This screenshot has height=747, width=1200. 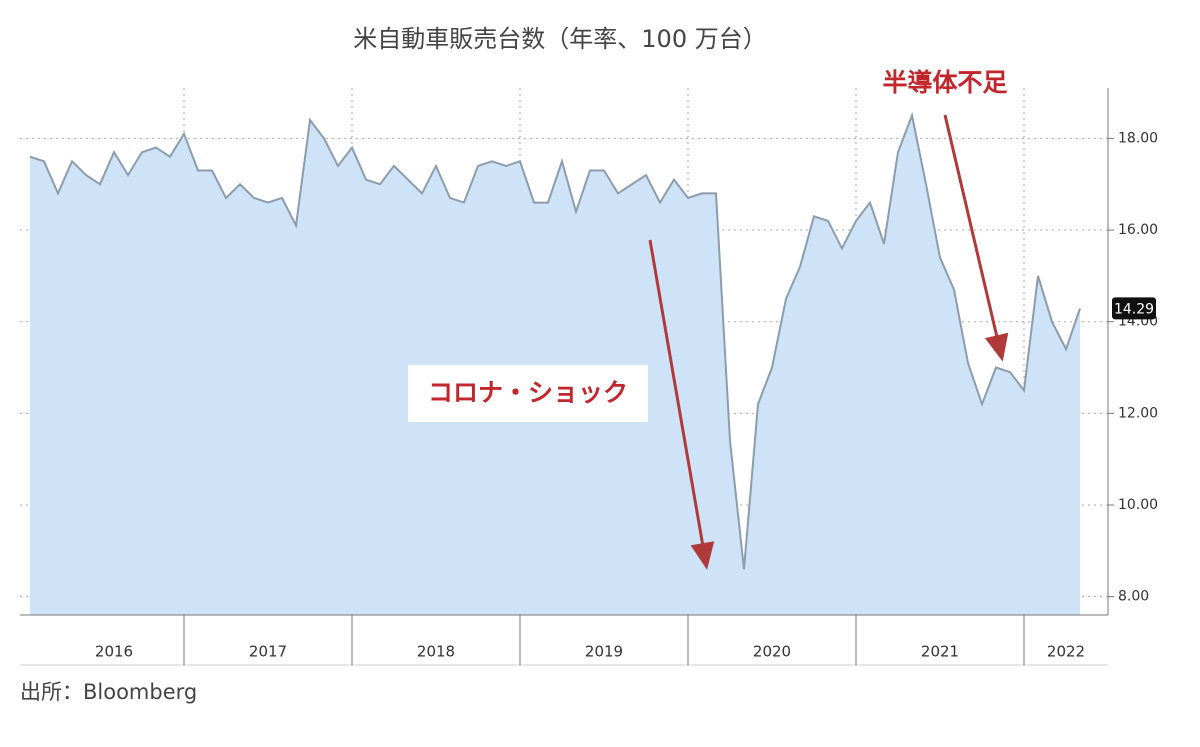 What do you see at coordinates (1066, 652) in the screenshot?
I see `x-tick-label: 2022` at bounding box center [1066, 652].